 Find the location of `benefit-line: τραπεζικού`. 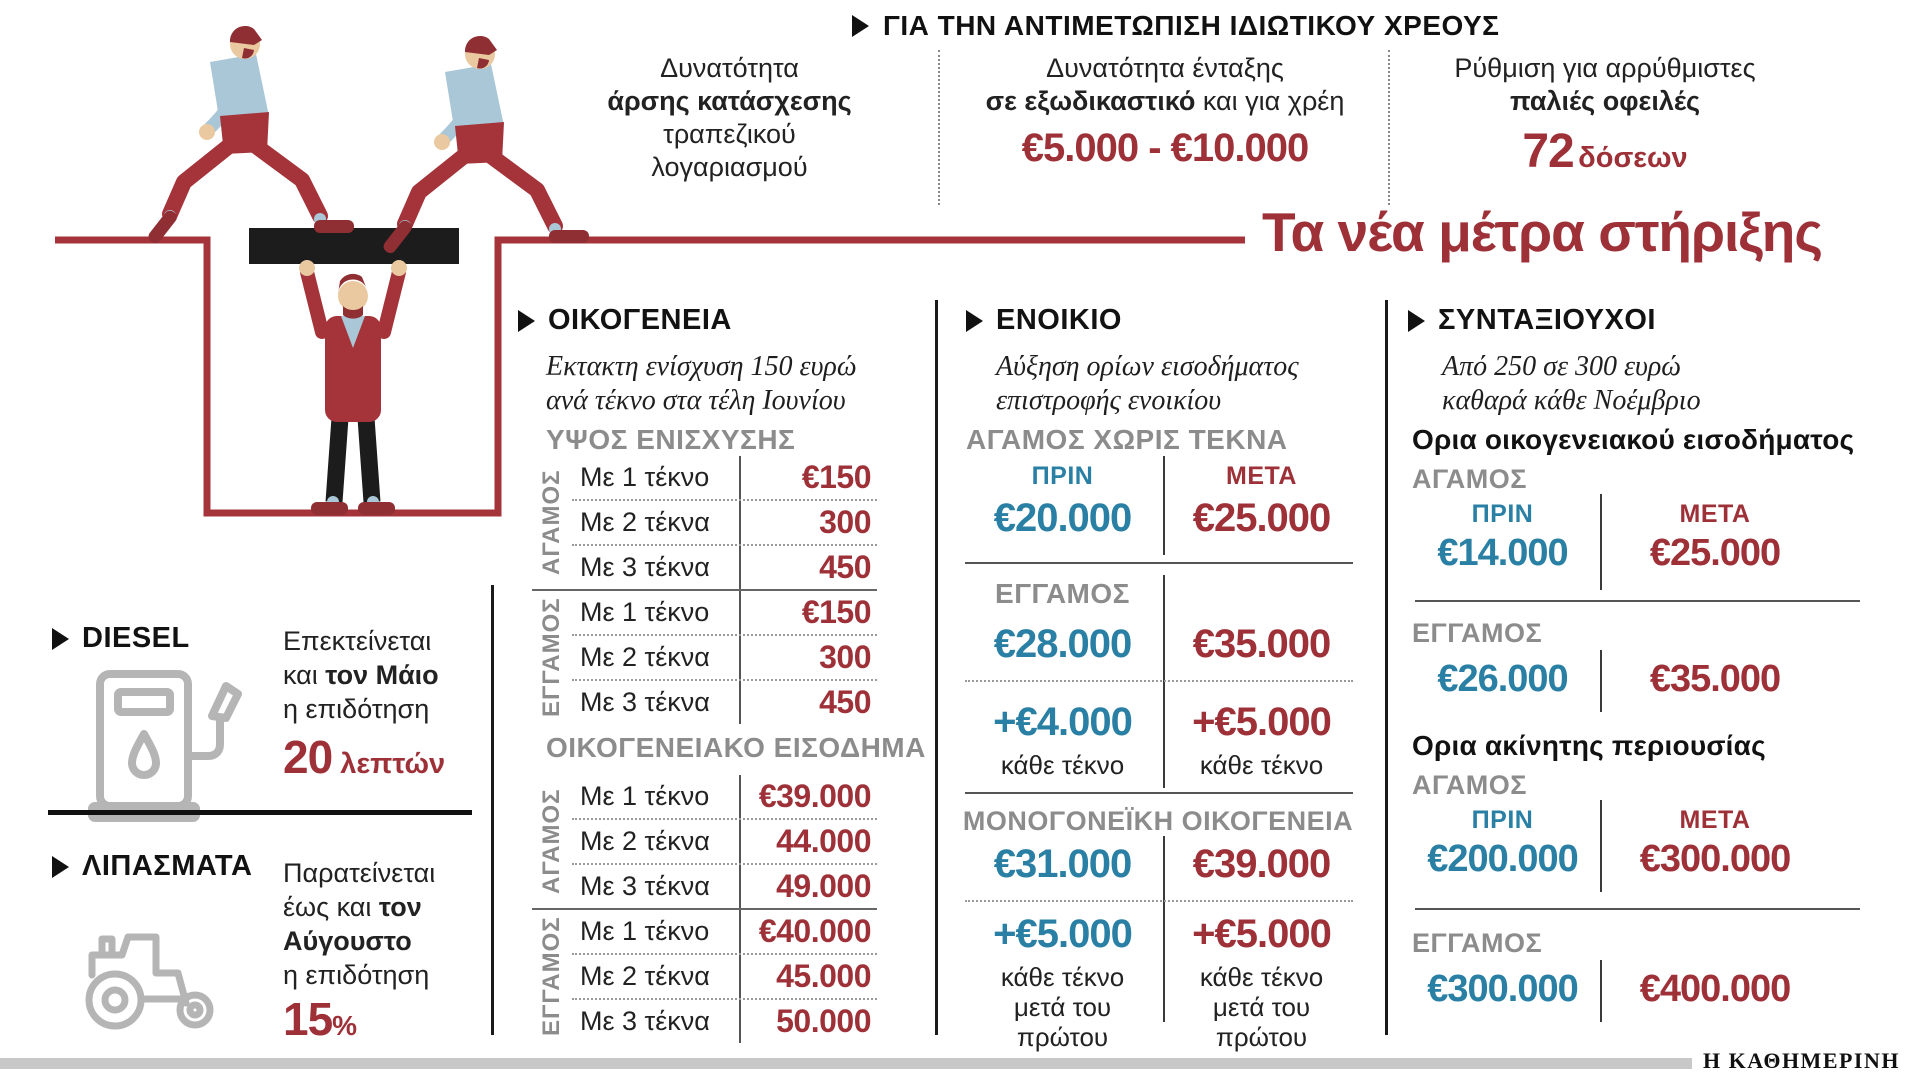

benefit-line: τραπεζικού is located at coordinates (729, 134).